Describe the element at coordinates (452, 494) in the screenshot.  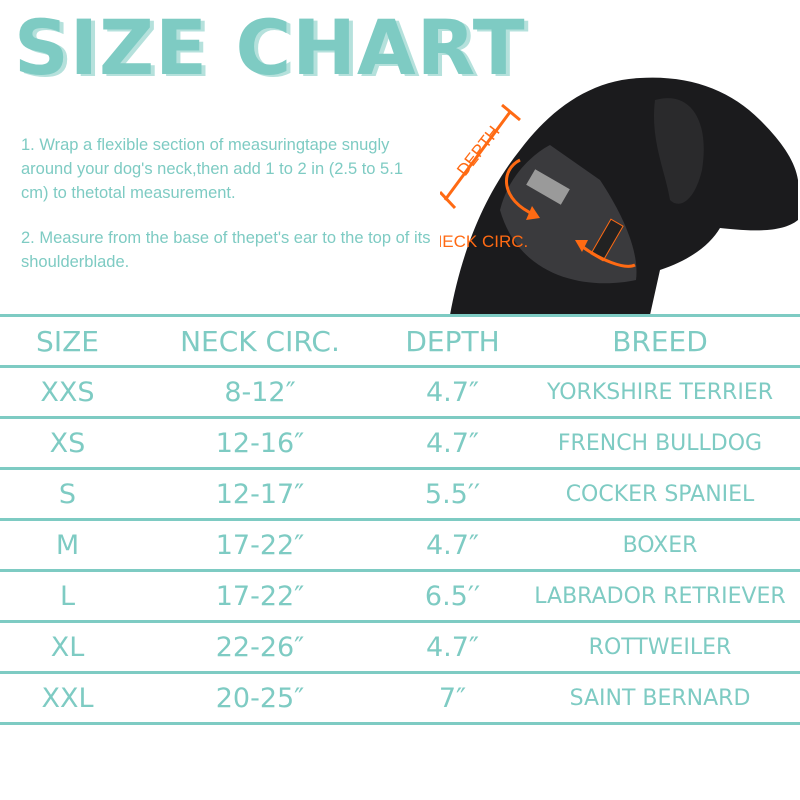
I see `cell-depth: 5.5′′` at that location.